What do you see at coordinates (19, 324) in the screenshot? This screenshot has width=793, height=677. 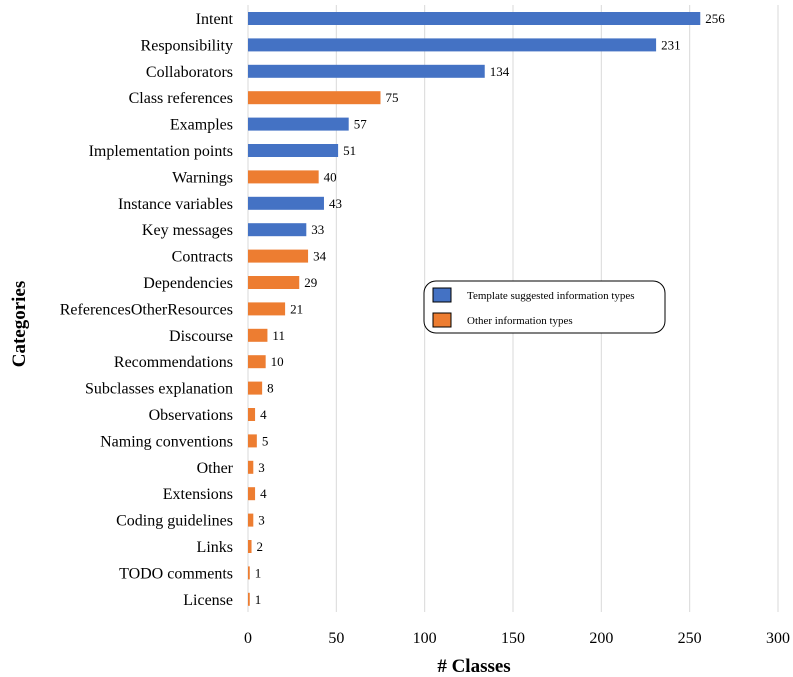 I see `y-axis-title: Categories` at bounding box center [19, 324].